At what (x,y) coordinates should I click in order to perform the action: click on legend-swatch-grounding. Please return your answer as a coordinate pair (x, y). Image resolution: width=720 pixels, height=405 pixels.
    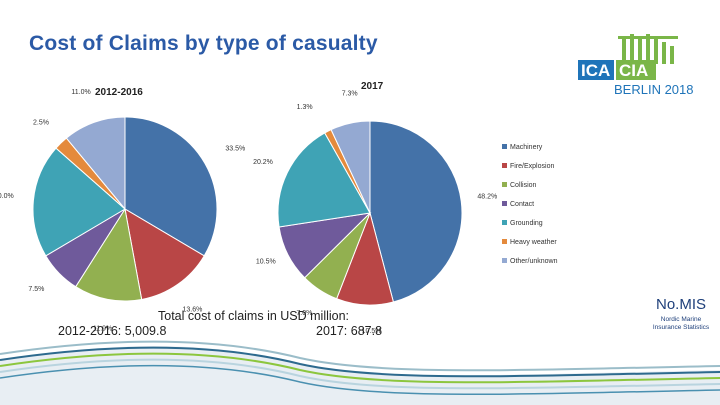
    Looking at the image, I should click on (504, 222).